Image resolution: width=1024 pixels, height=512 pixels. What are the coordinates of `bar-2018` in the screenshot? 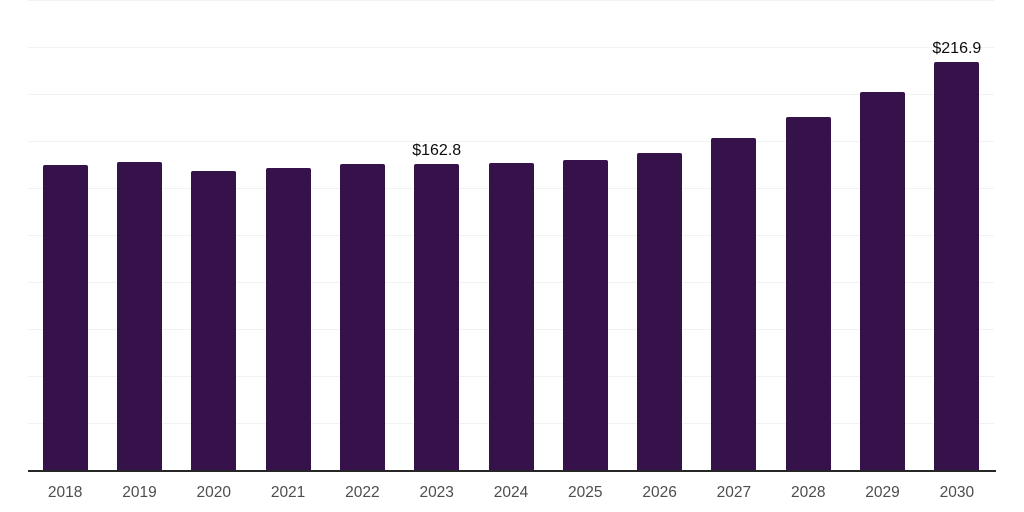 It's located at (65, 317).